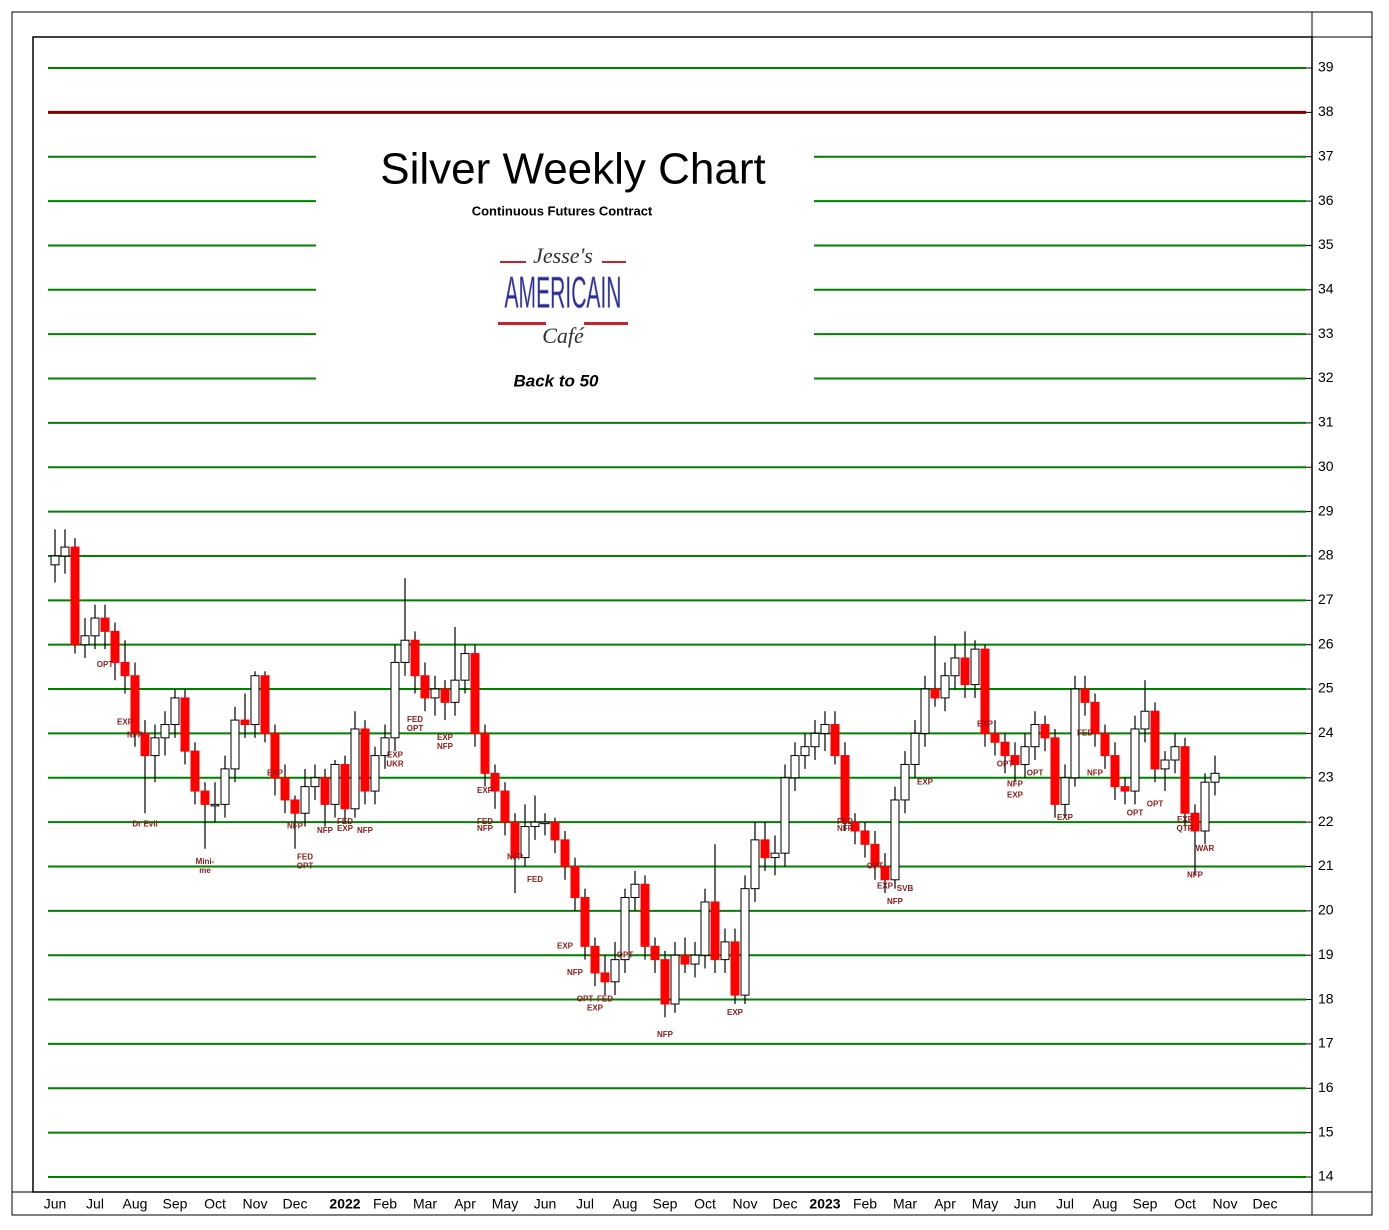 The height and width of the screenshot is (1230, 1389). I want to click on y-tick-label: 23, so click(1326, 776).